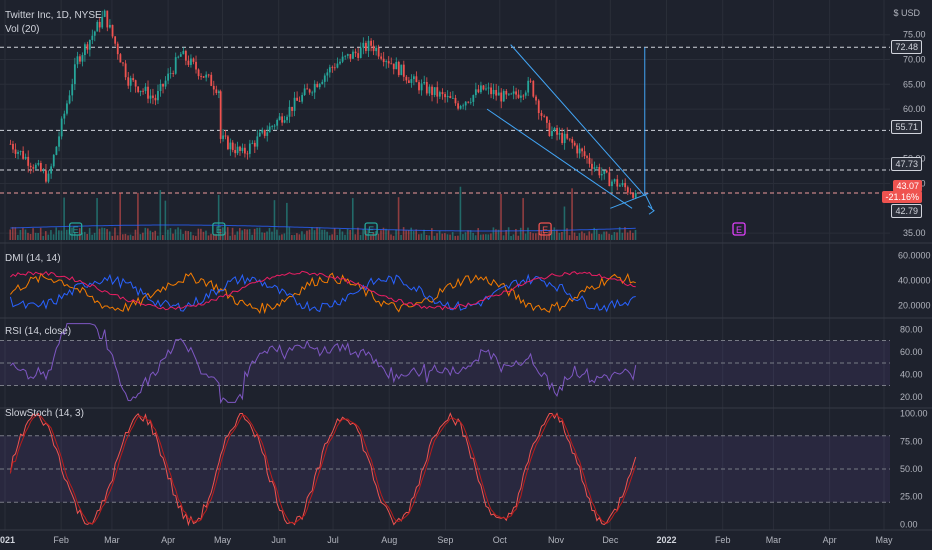 The height and width of the screenshot is (550, 932). Describe the element at coordinates (323, 469) in the screenshot. I see `stoch-k-line` at that location.